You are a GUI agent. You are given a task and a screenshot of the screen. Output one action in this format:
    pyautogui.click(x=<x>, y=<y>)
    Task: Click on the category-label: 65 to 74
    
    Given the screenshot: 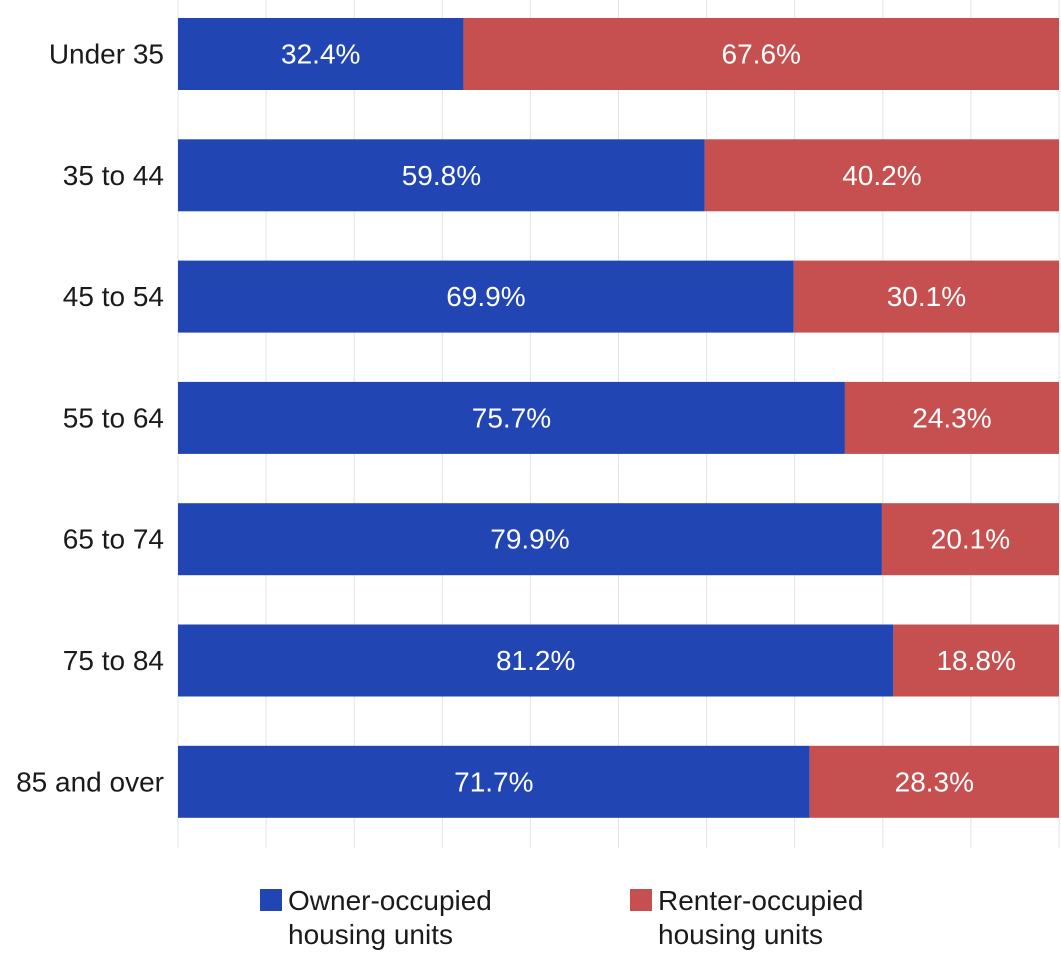 What is the action you would take?
    pyautogui.click(x=113, y=539)
    